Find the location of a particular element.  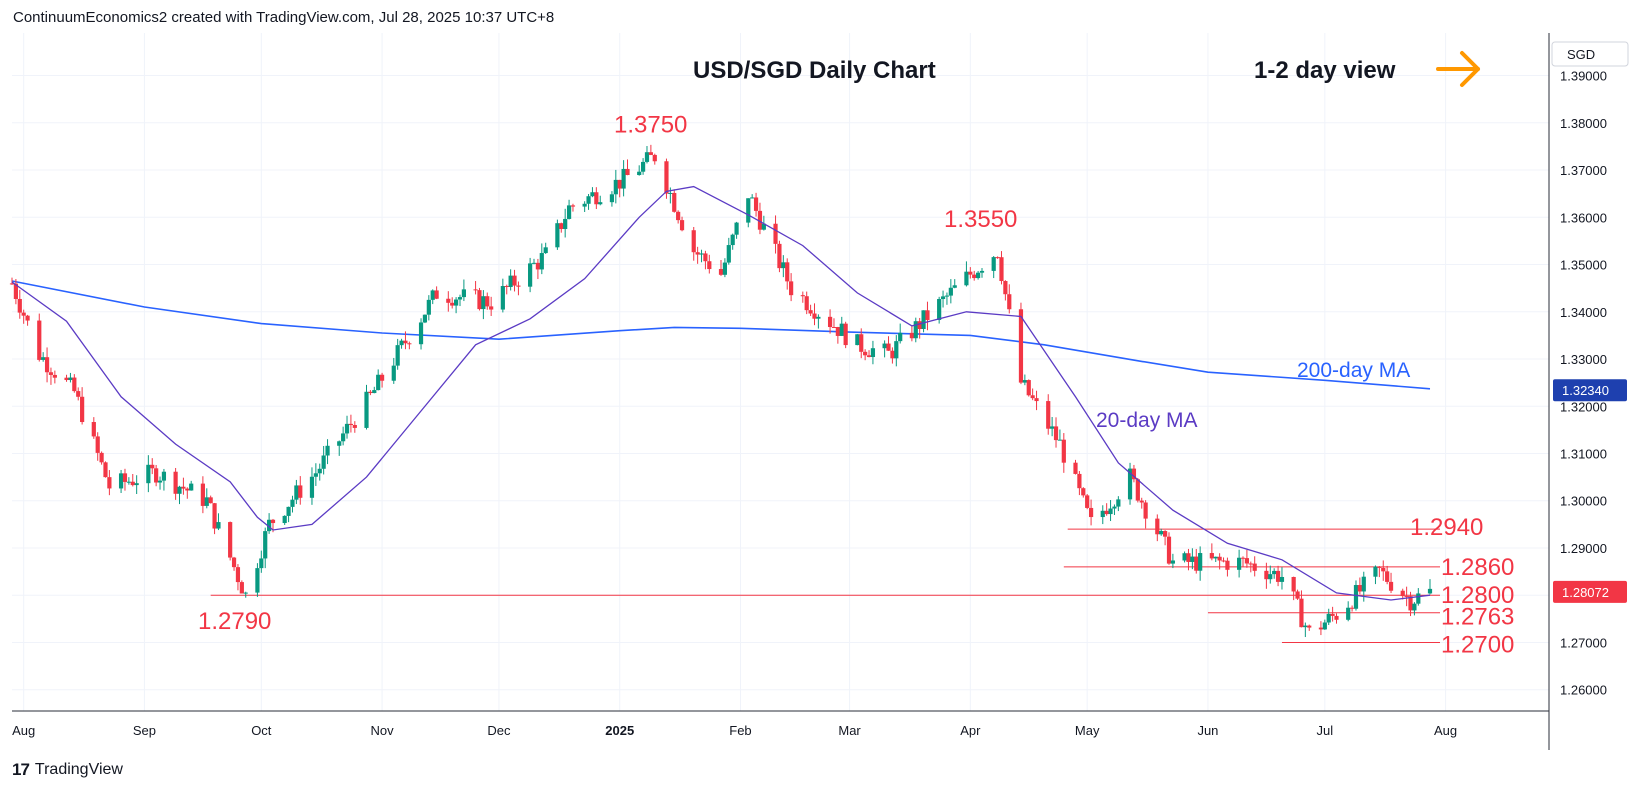

ma20-label: 20-day MA is located at coordinates (1147, 420).